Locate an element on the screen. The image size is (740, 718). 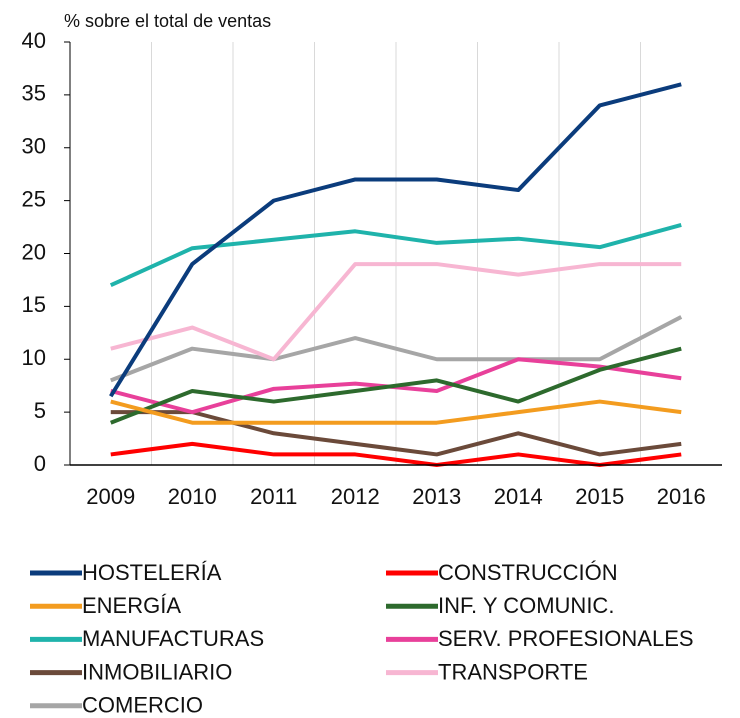
y-tick-label: 20 is located at coordinates (34, 251).